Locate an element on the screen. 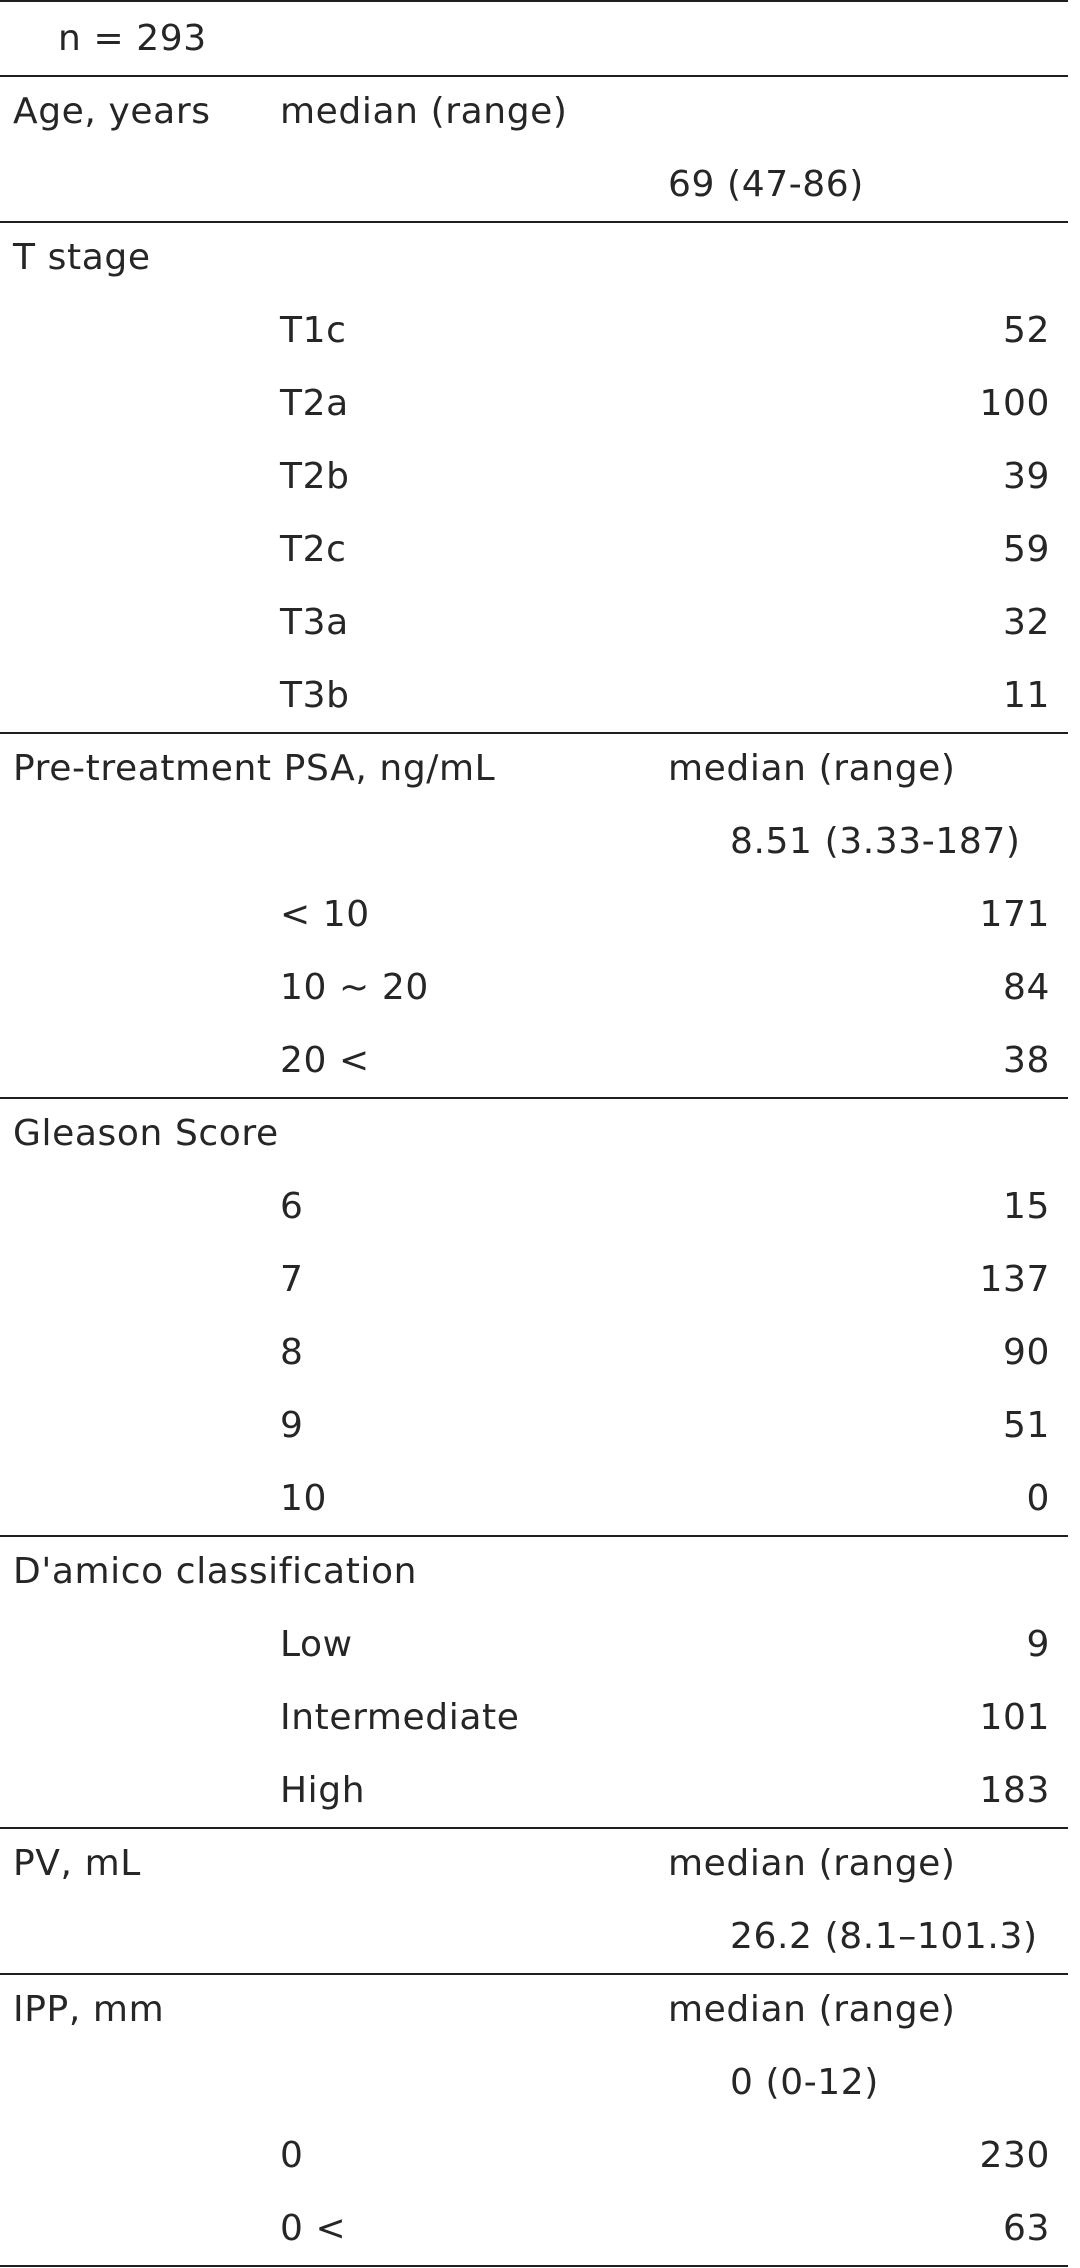  count-cell: 9 is located at coordinates (1038, 1644).